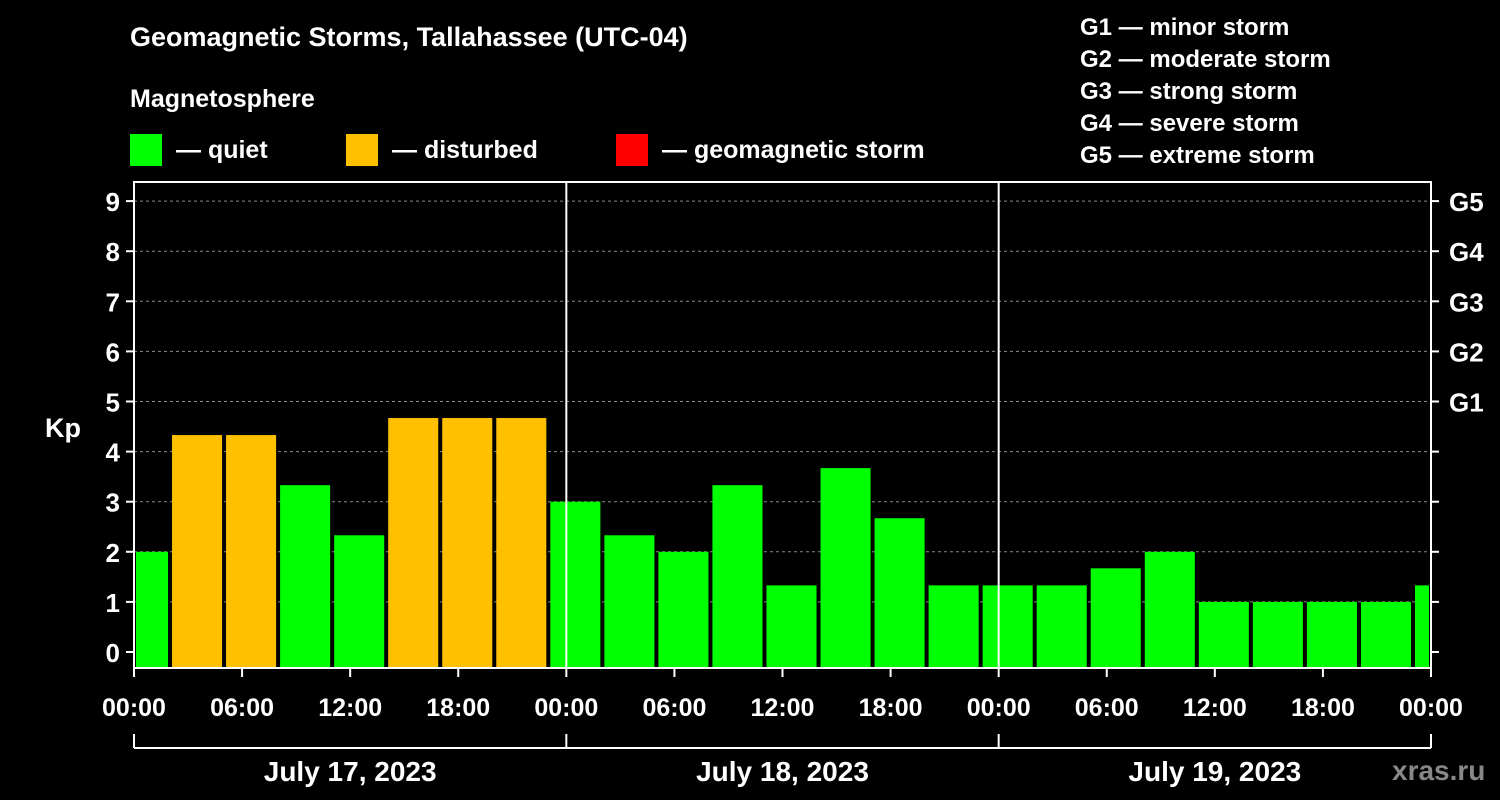  I want to click on x-tick-label-12: 00:00, so click(1431, 708).